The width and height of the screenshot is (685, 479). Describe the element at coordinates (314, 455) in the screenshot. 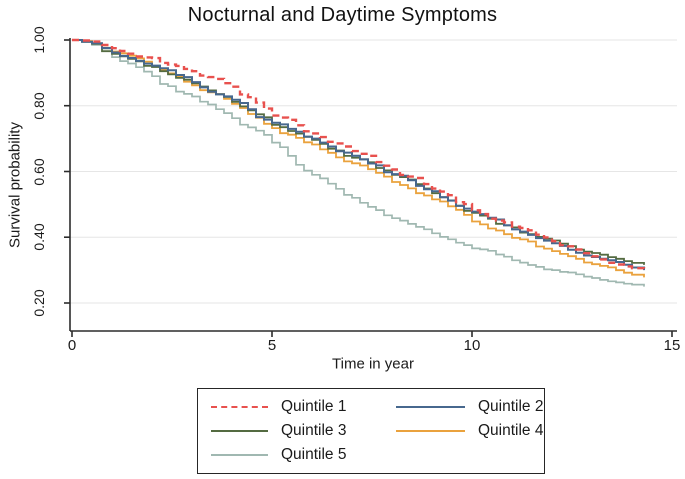

I see `legend-label-quintile-5: Quintile 5` at that location.